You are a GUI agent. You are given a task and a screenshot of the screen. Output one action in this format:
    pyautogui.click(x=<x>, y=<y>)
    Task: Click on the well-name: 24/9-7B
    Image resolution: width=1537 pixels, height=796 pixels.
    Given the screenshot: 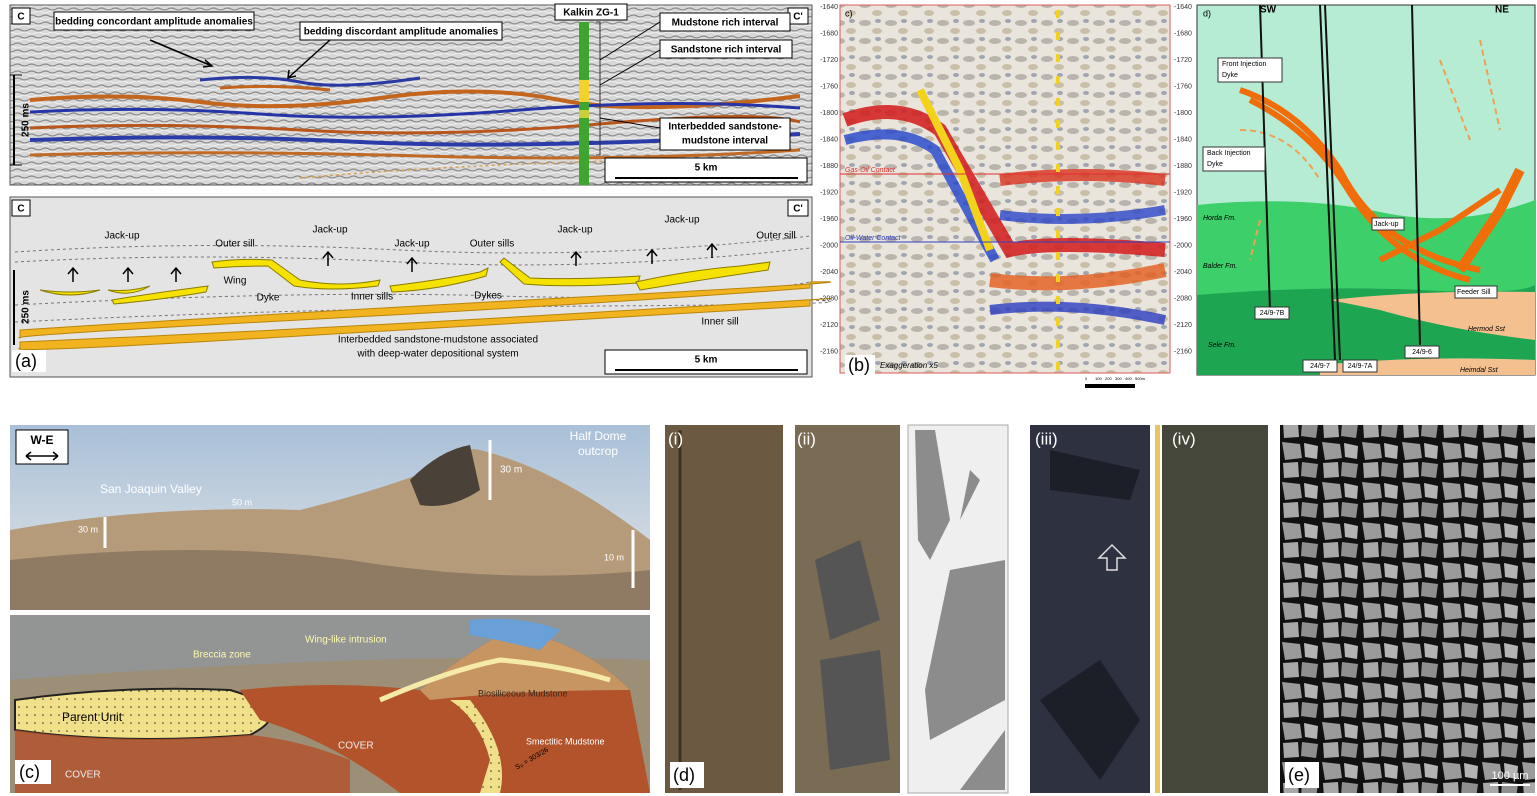 What is the action you would take?
    pyautogui.click(x=1272, y=313)
    